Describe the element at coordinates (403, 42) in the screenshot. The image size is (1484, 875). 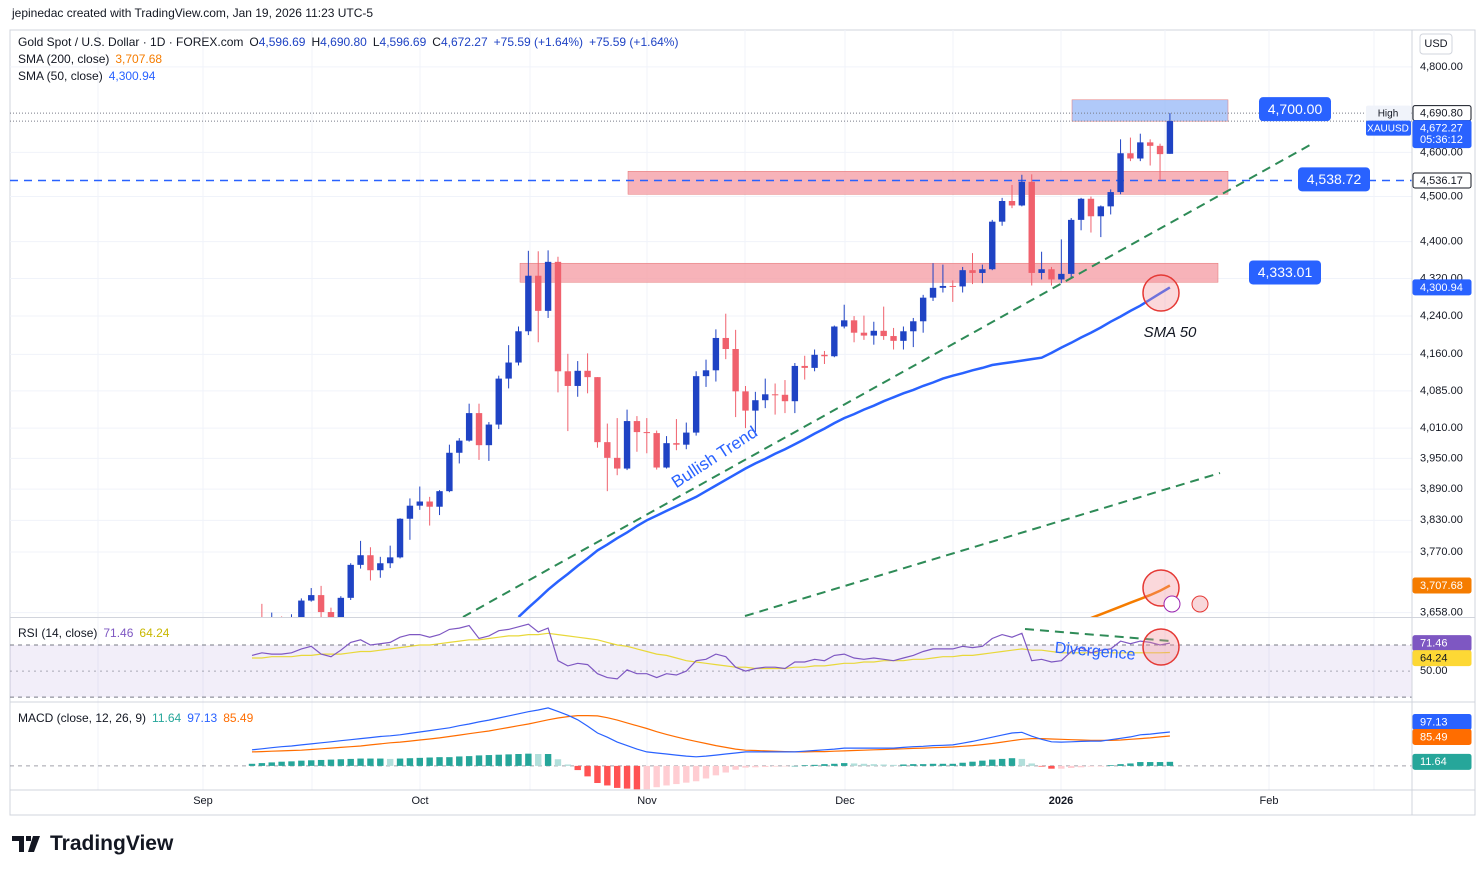
I see `ohlc-value: 4,596.69` at that location.